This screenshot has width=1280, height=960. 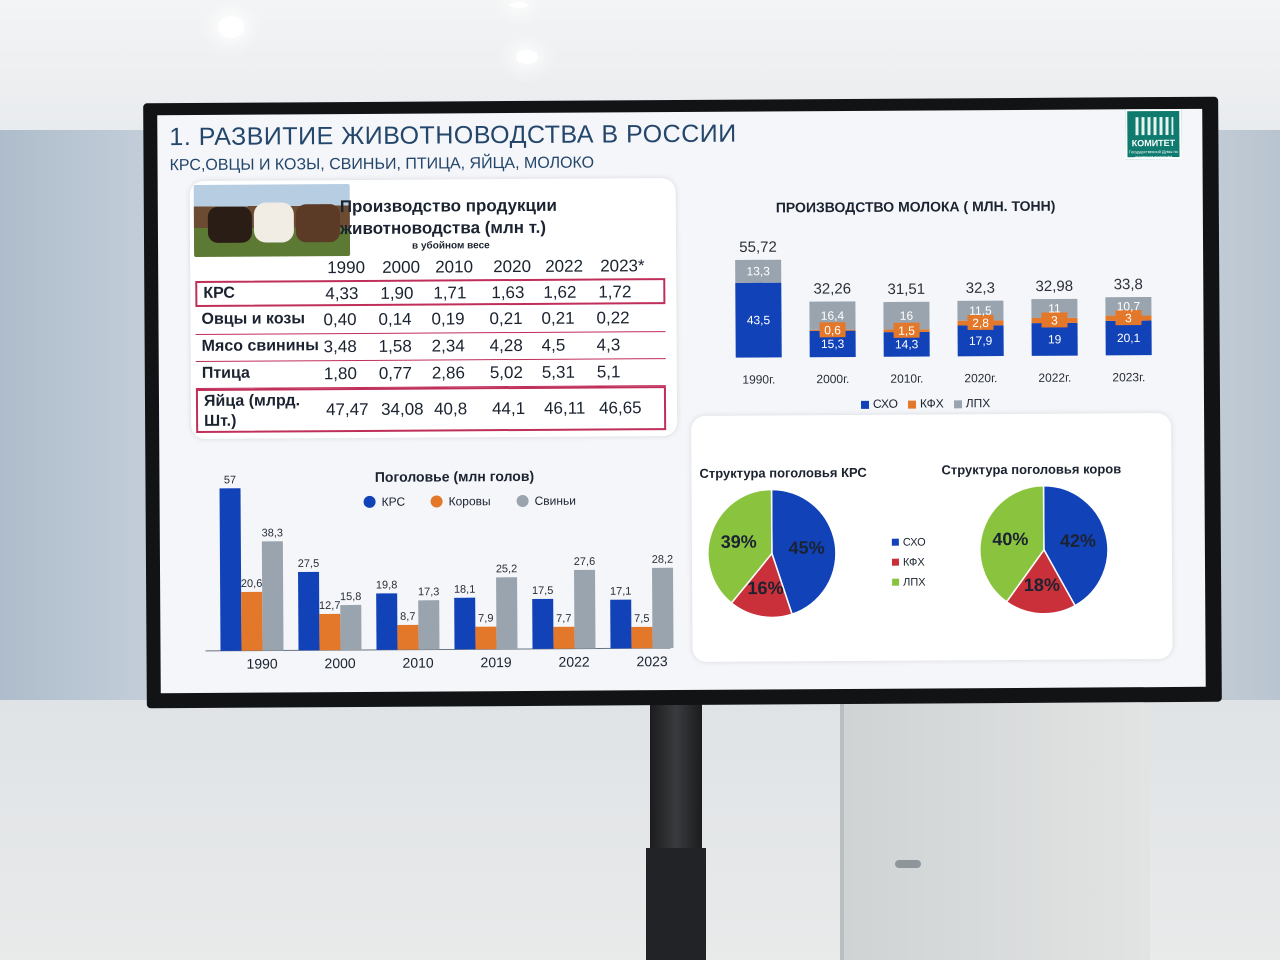 What do you see at coordinates (832, 379) in the screenshot?
I see `milk-category-label: 2000г.` at bounding box center [832, 379].